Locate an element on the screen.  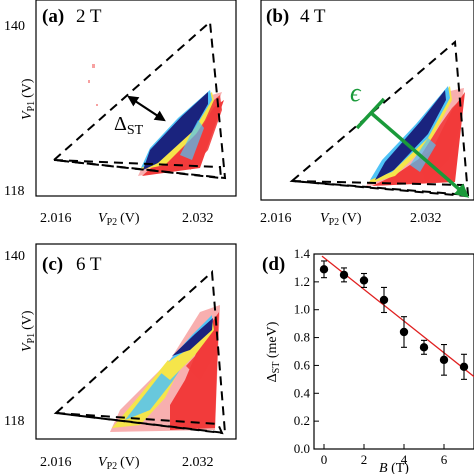
panel-a-ytick-140: 140 is located at coordinates (14, 26).